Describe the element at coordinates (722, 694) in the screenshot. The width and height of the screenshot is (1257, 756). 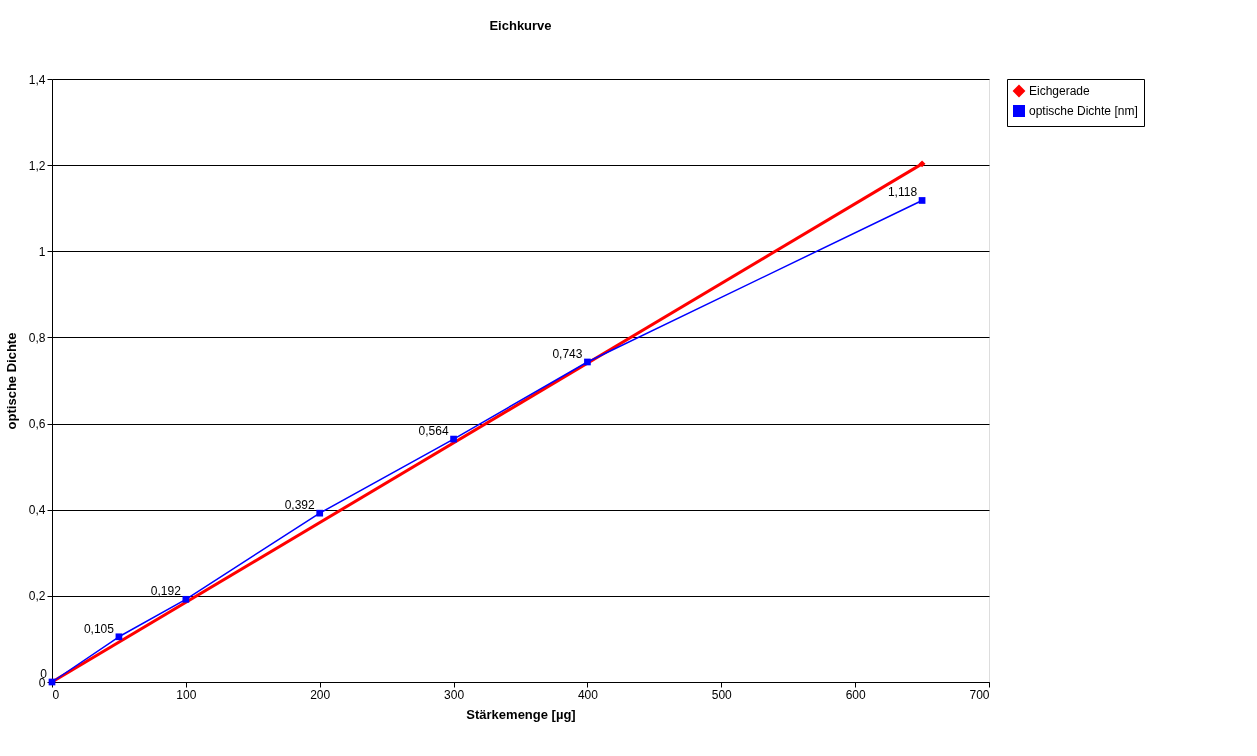
I see `x-tick-label: 500` at that location.